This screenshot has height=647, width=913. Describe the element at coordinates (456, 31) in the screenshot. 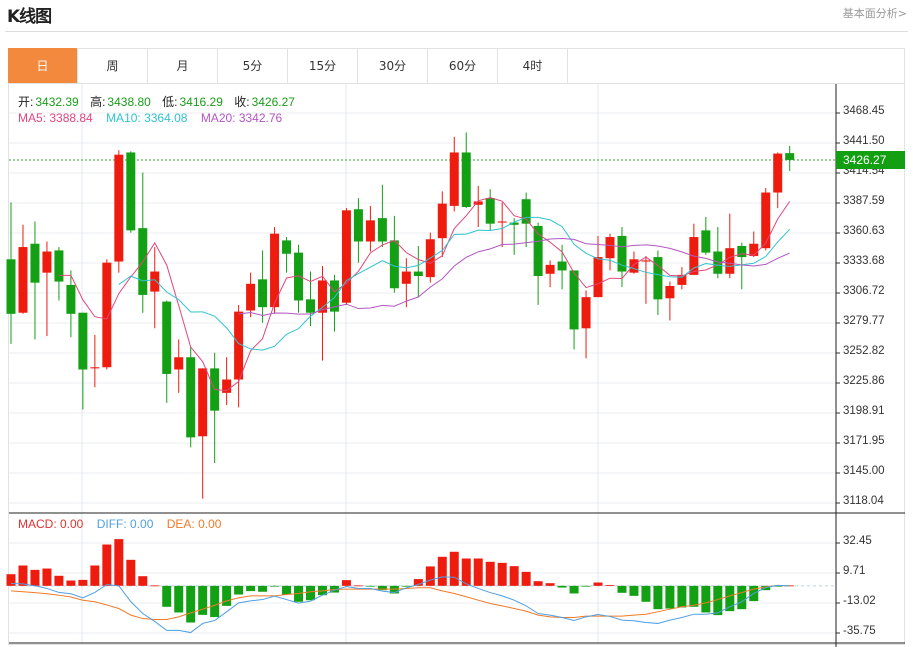

I see `header-divider` at that location.